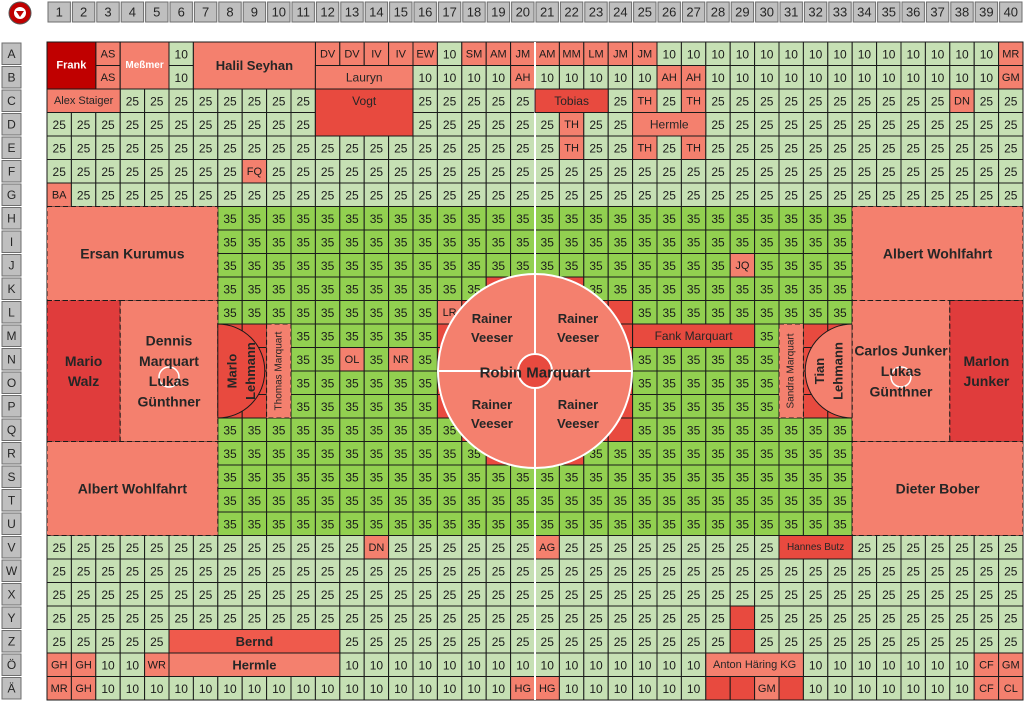  Describe the element at coordinates (742, 617) in the screenshot. I see `cell` at that location.